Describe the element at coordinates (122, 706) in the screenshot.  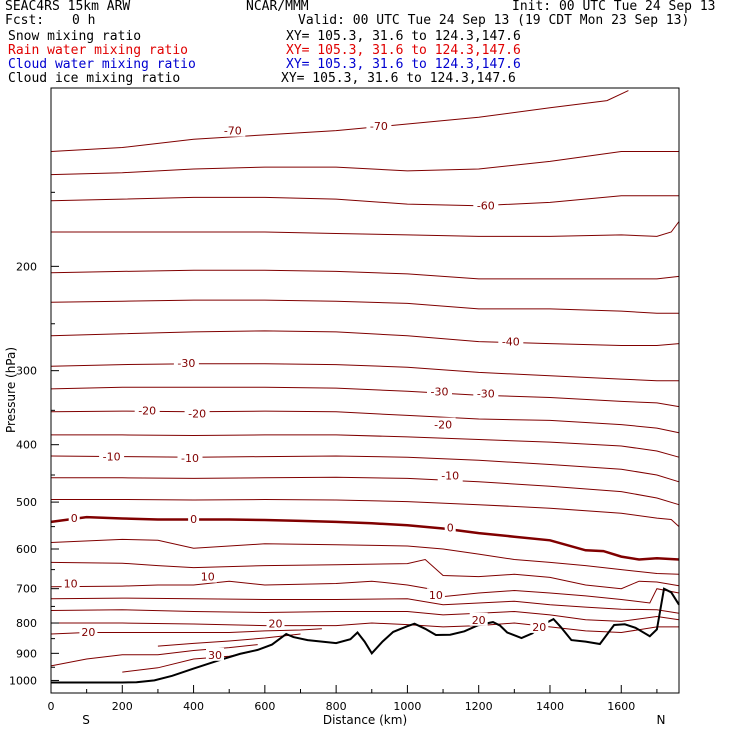
I see `x-tick-label-1: 200` at that location.